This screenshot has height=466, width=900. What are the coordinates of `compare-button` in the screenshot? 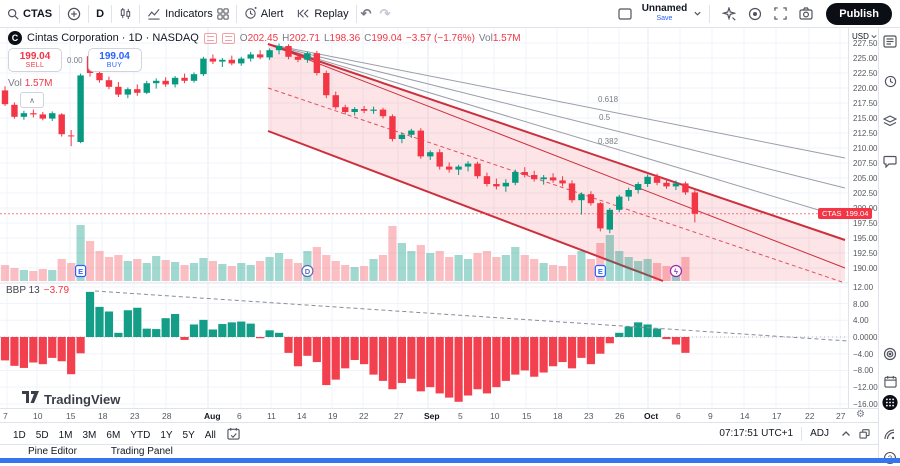 It's located at (74, 13).